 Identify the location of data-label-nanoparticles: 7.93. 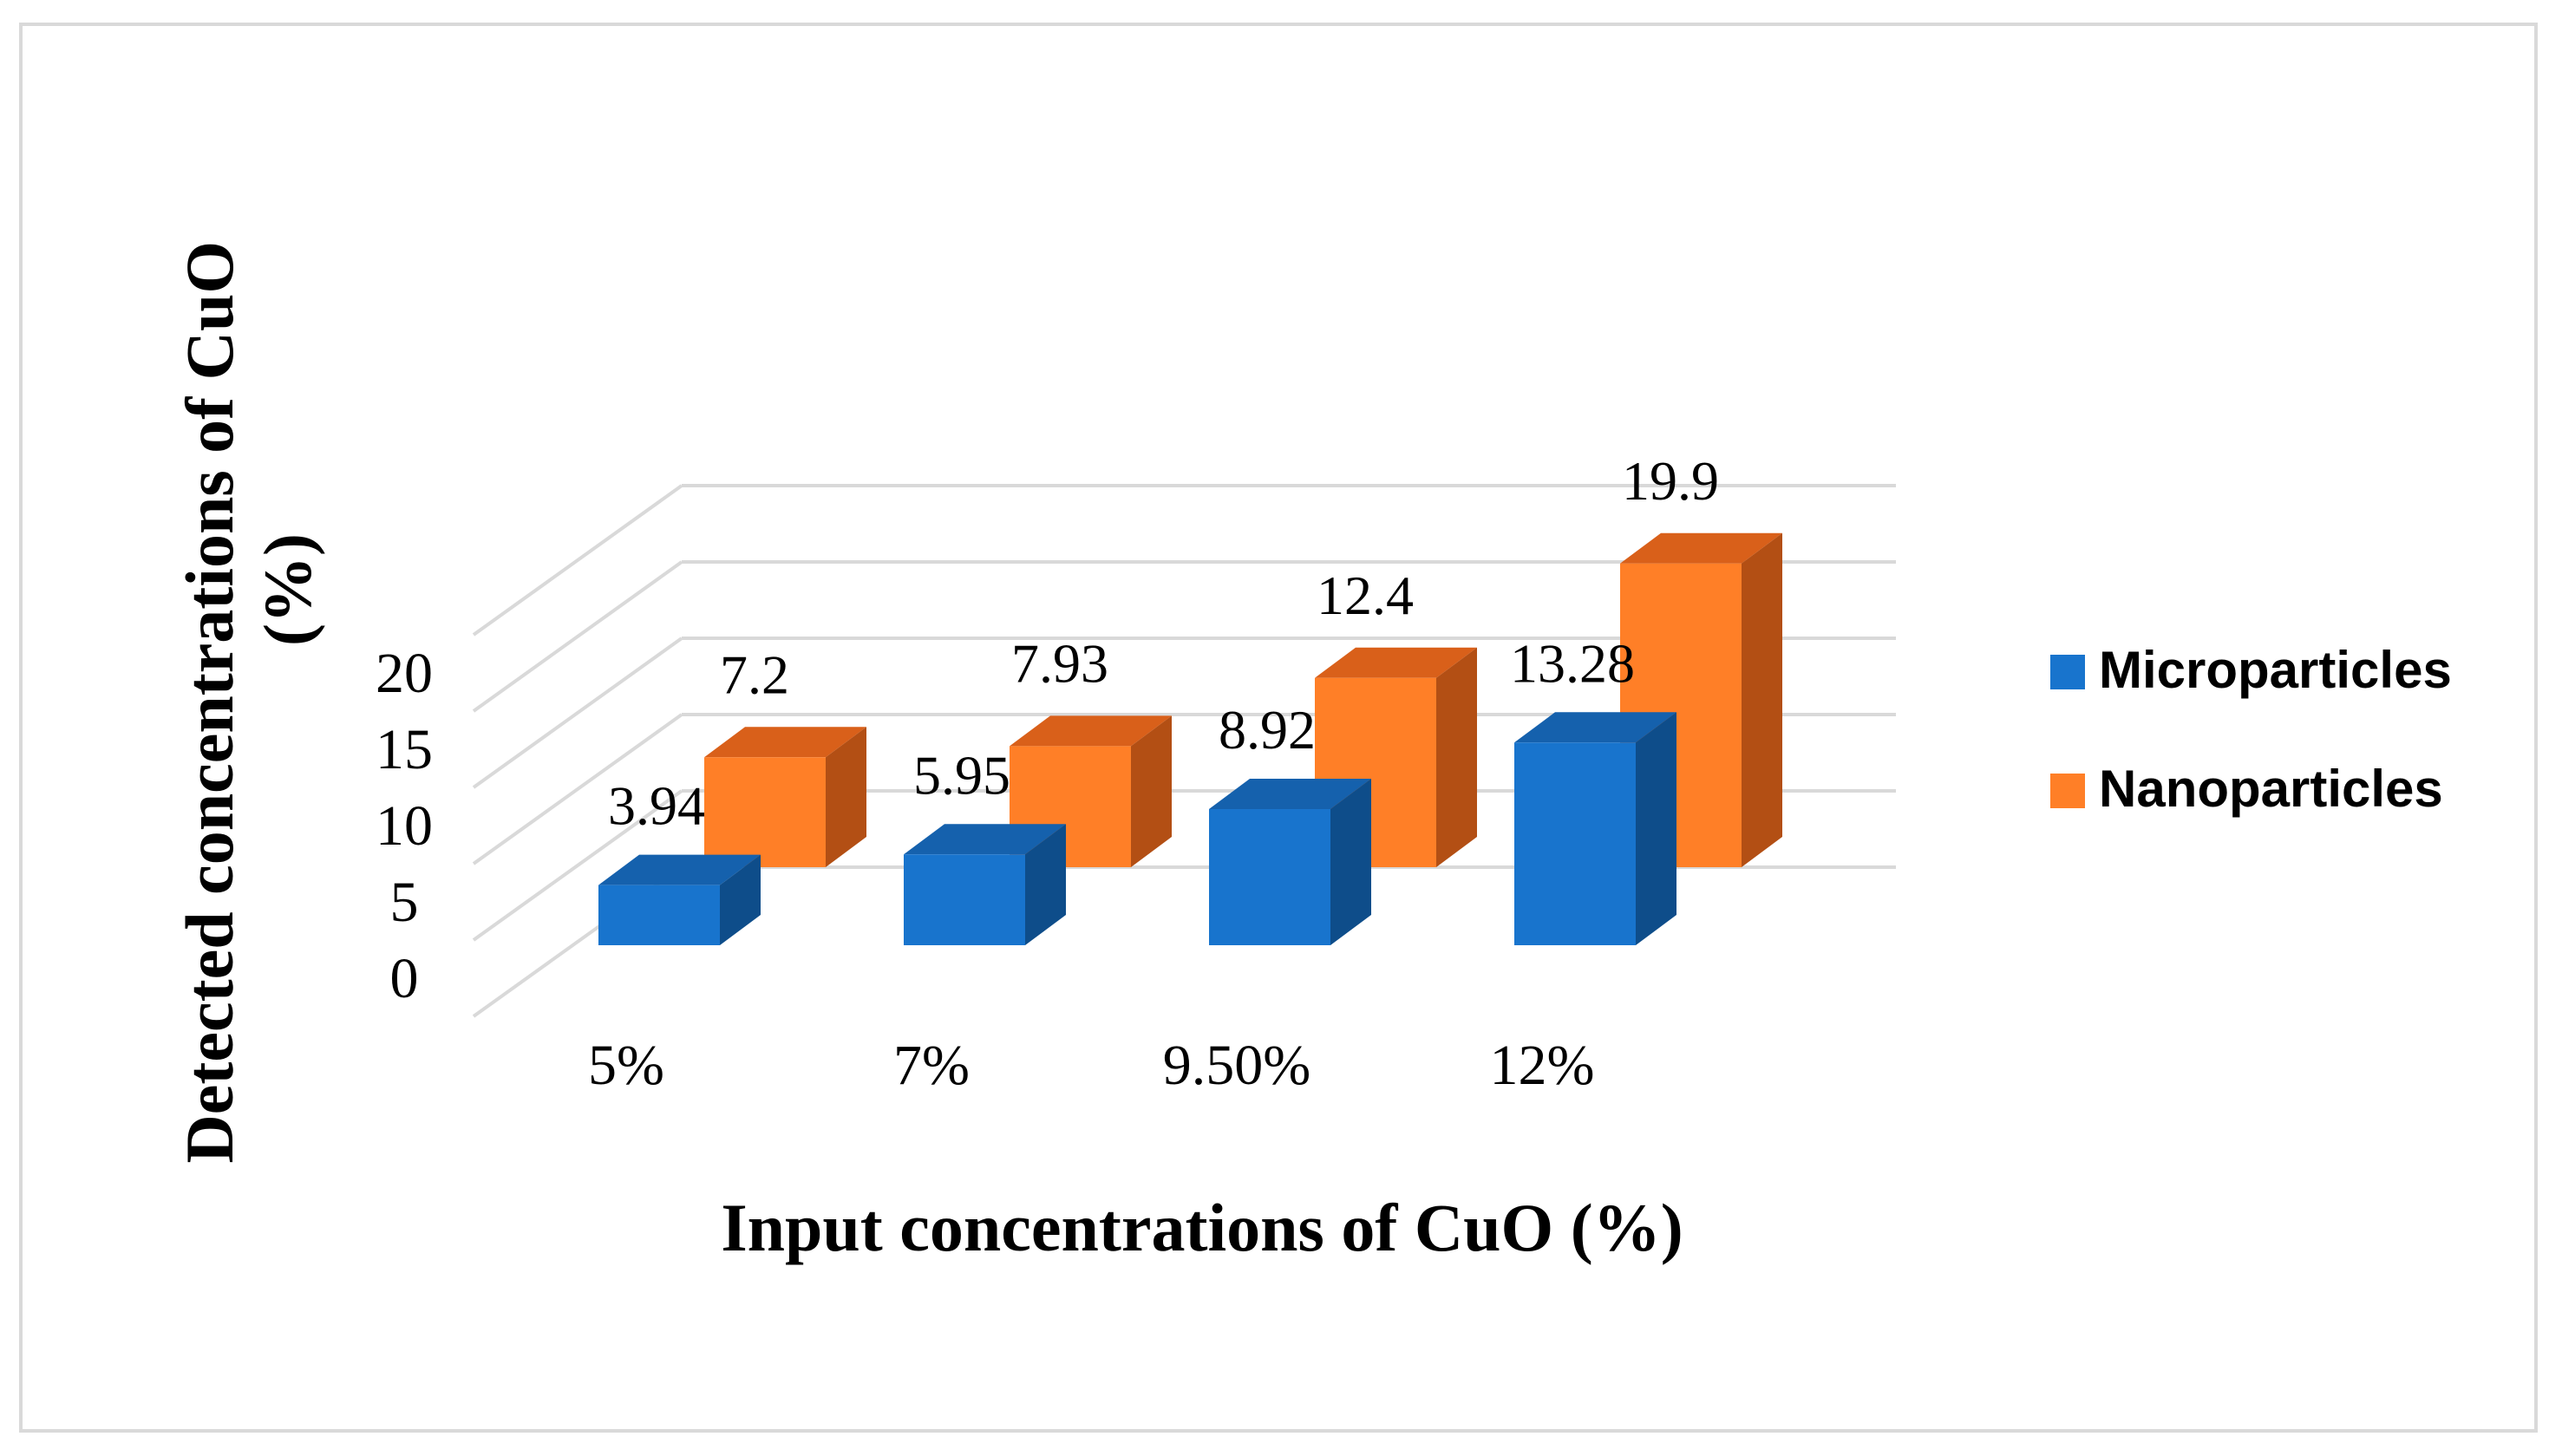
(1059, 663).